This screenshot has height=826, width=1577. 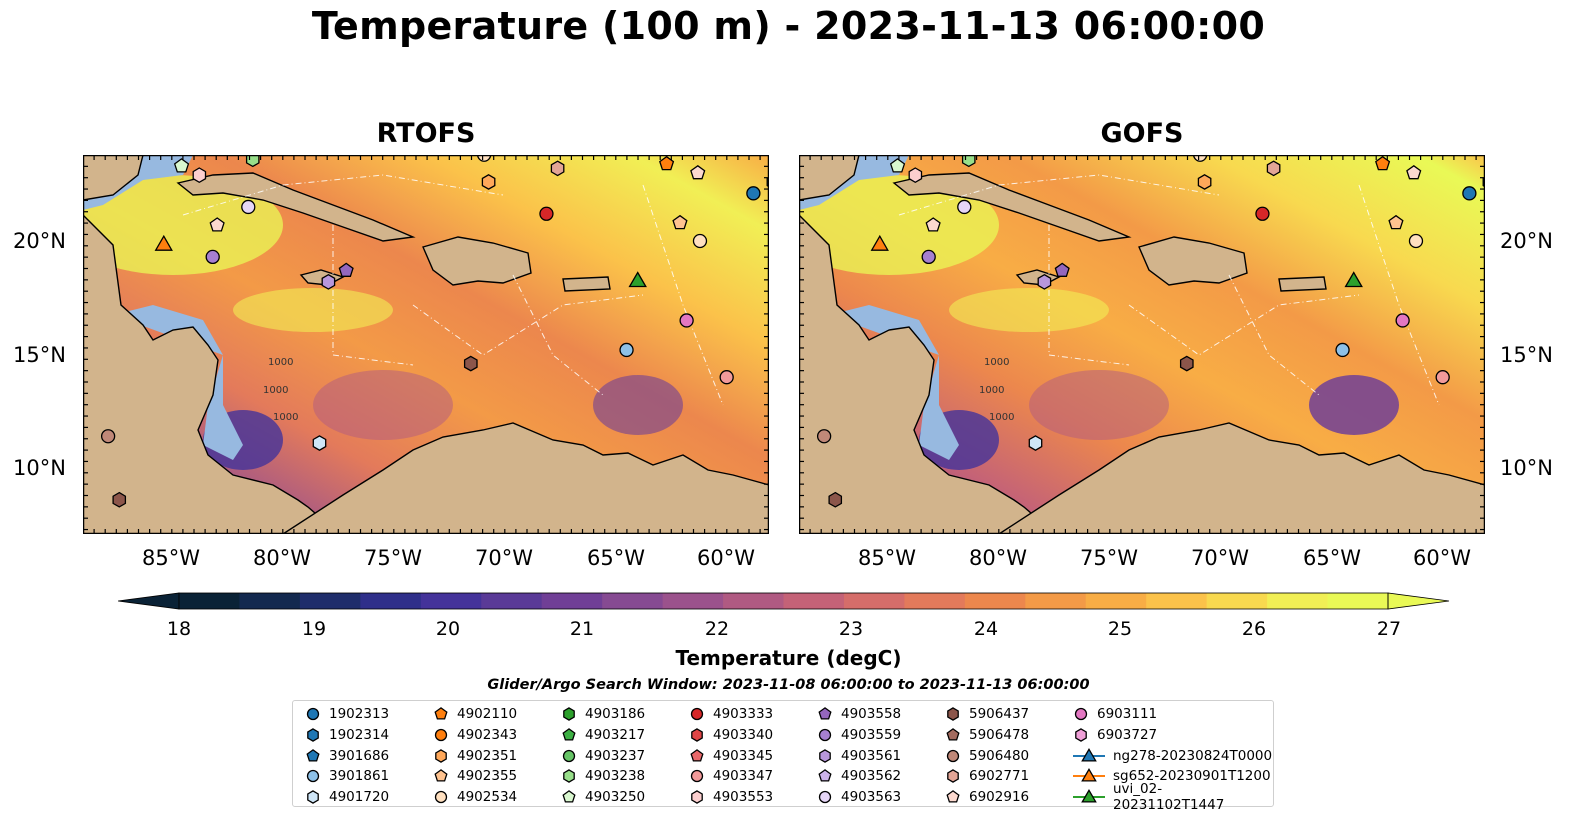 I want to click on lat-tick-label-2: 10°N, so click(x=1526, y=468).